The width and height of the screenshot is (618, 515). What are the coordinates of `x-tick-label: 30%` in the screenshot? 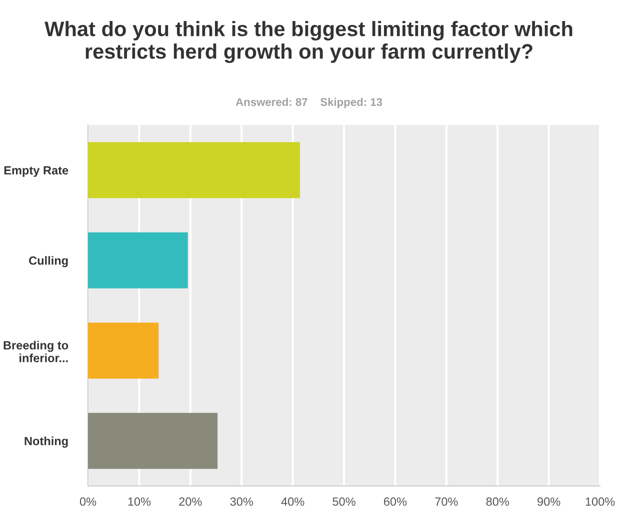 It's located at (241, 501).